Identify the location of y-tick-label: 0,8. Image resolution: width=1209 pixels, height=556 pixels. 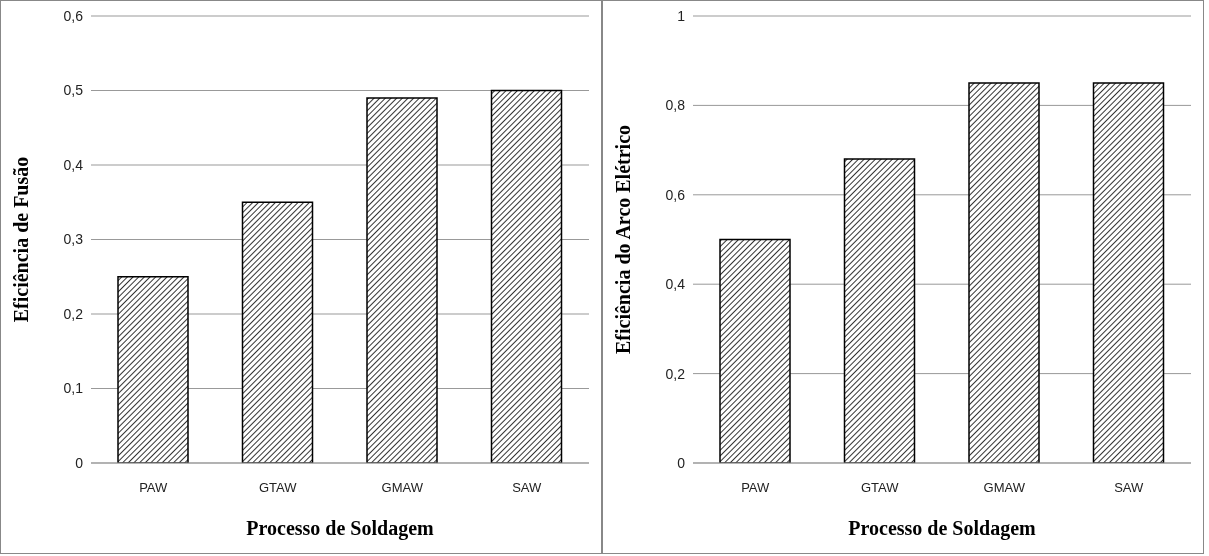
(675, 105).